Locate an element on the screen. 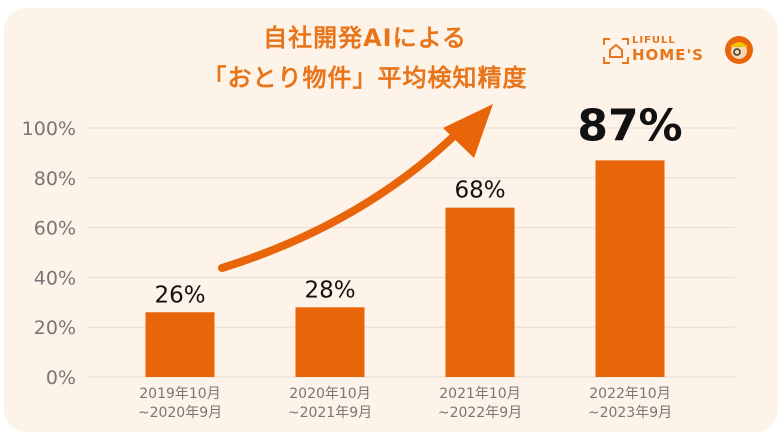  trend-arrow-head is located at coordinates (468, 131).